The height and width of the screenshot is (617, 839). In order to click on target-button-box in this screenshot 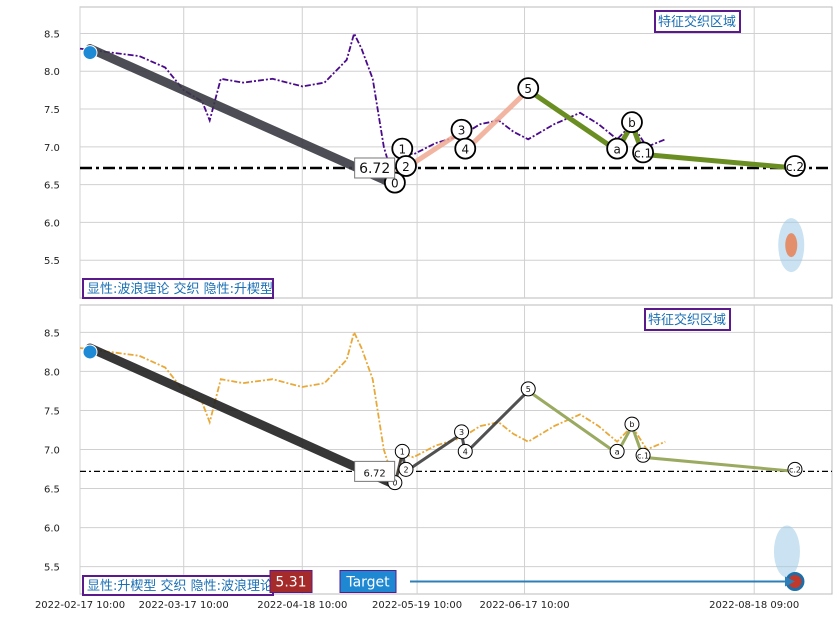, I will do `click(368, 582)`.